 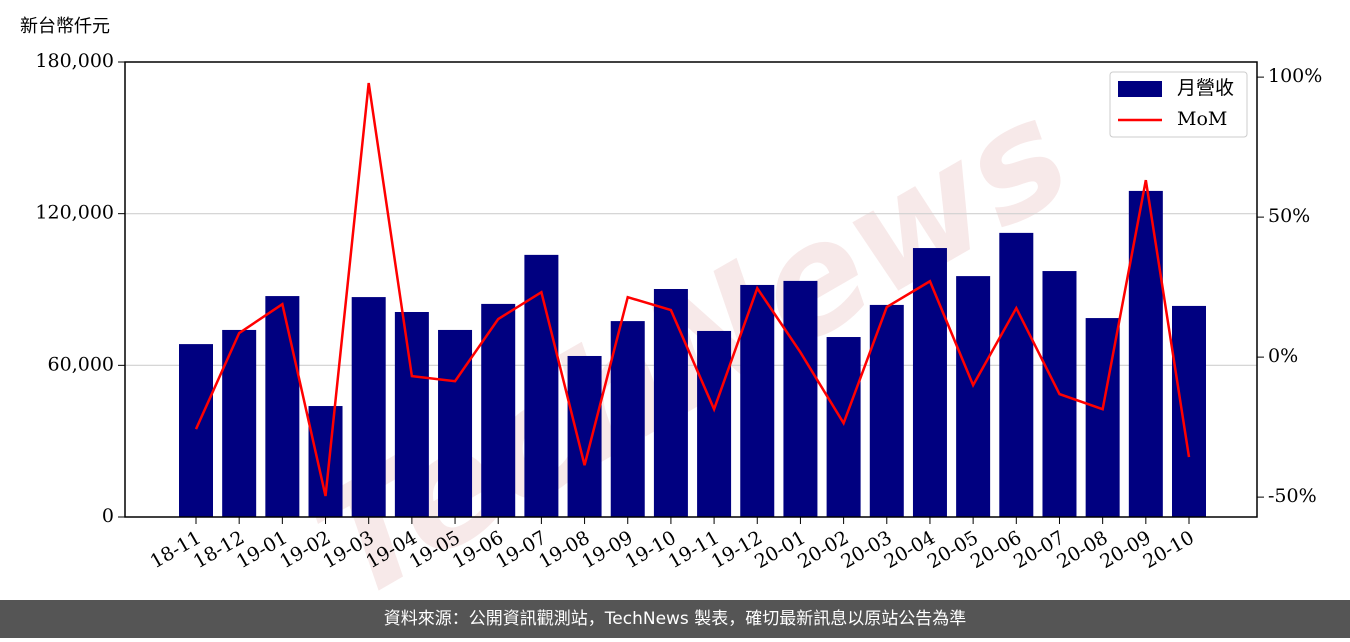 What do you see at coordinates (65, 26) in the screenshot?
I see `y-axis-label: 新台幣仟元` at bounding box center [65, 26].